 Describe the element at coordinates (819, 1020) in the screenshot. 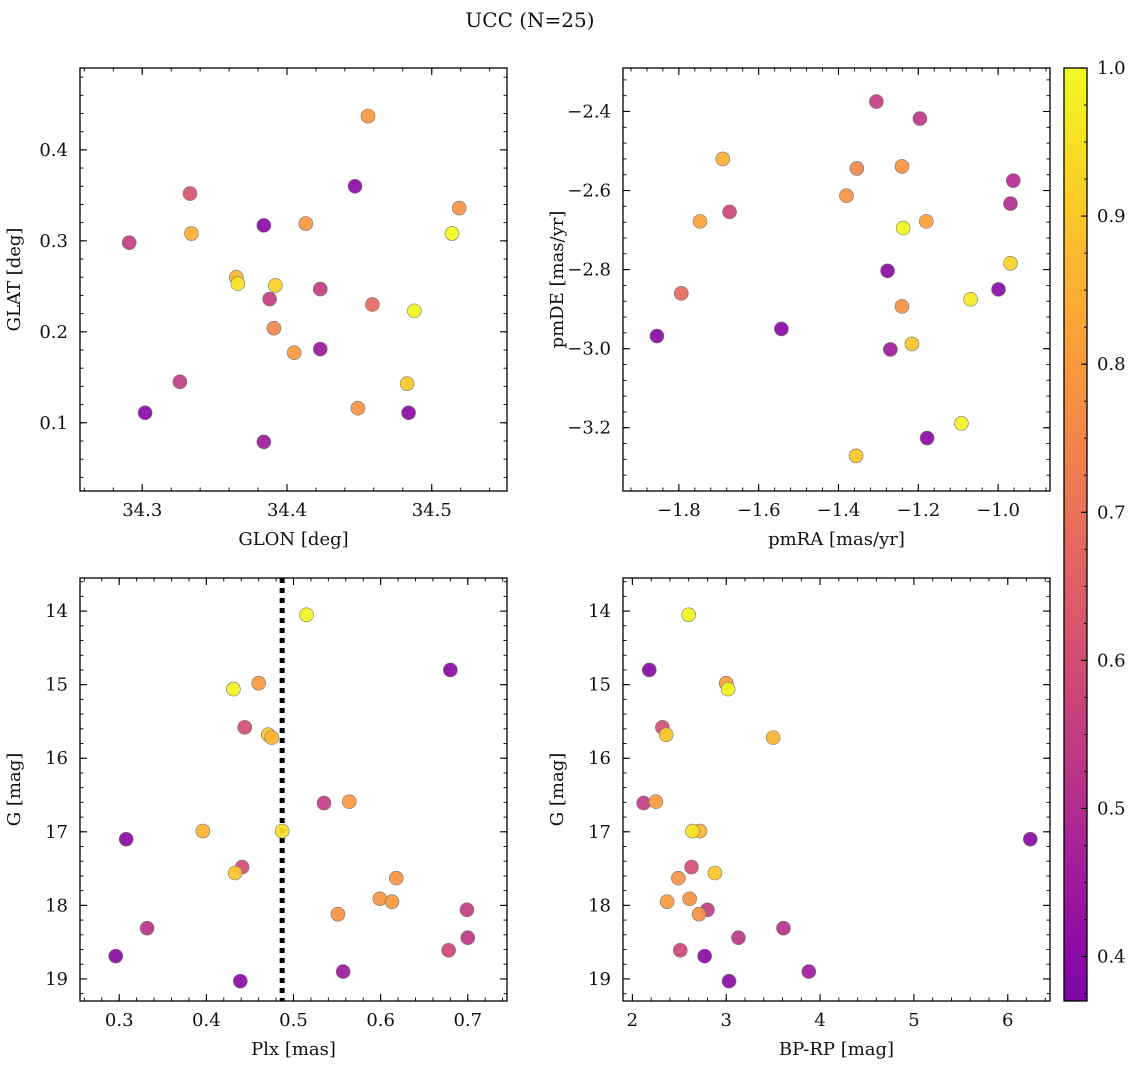

I see `x-tick-label: 4` at that location.